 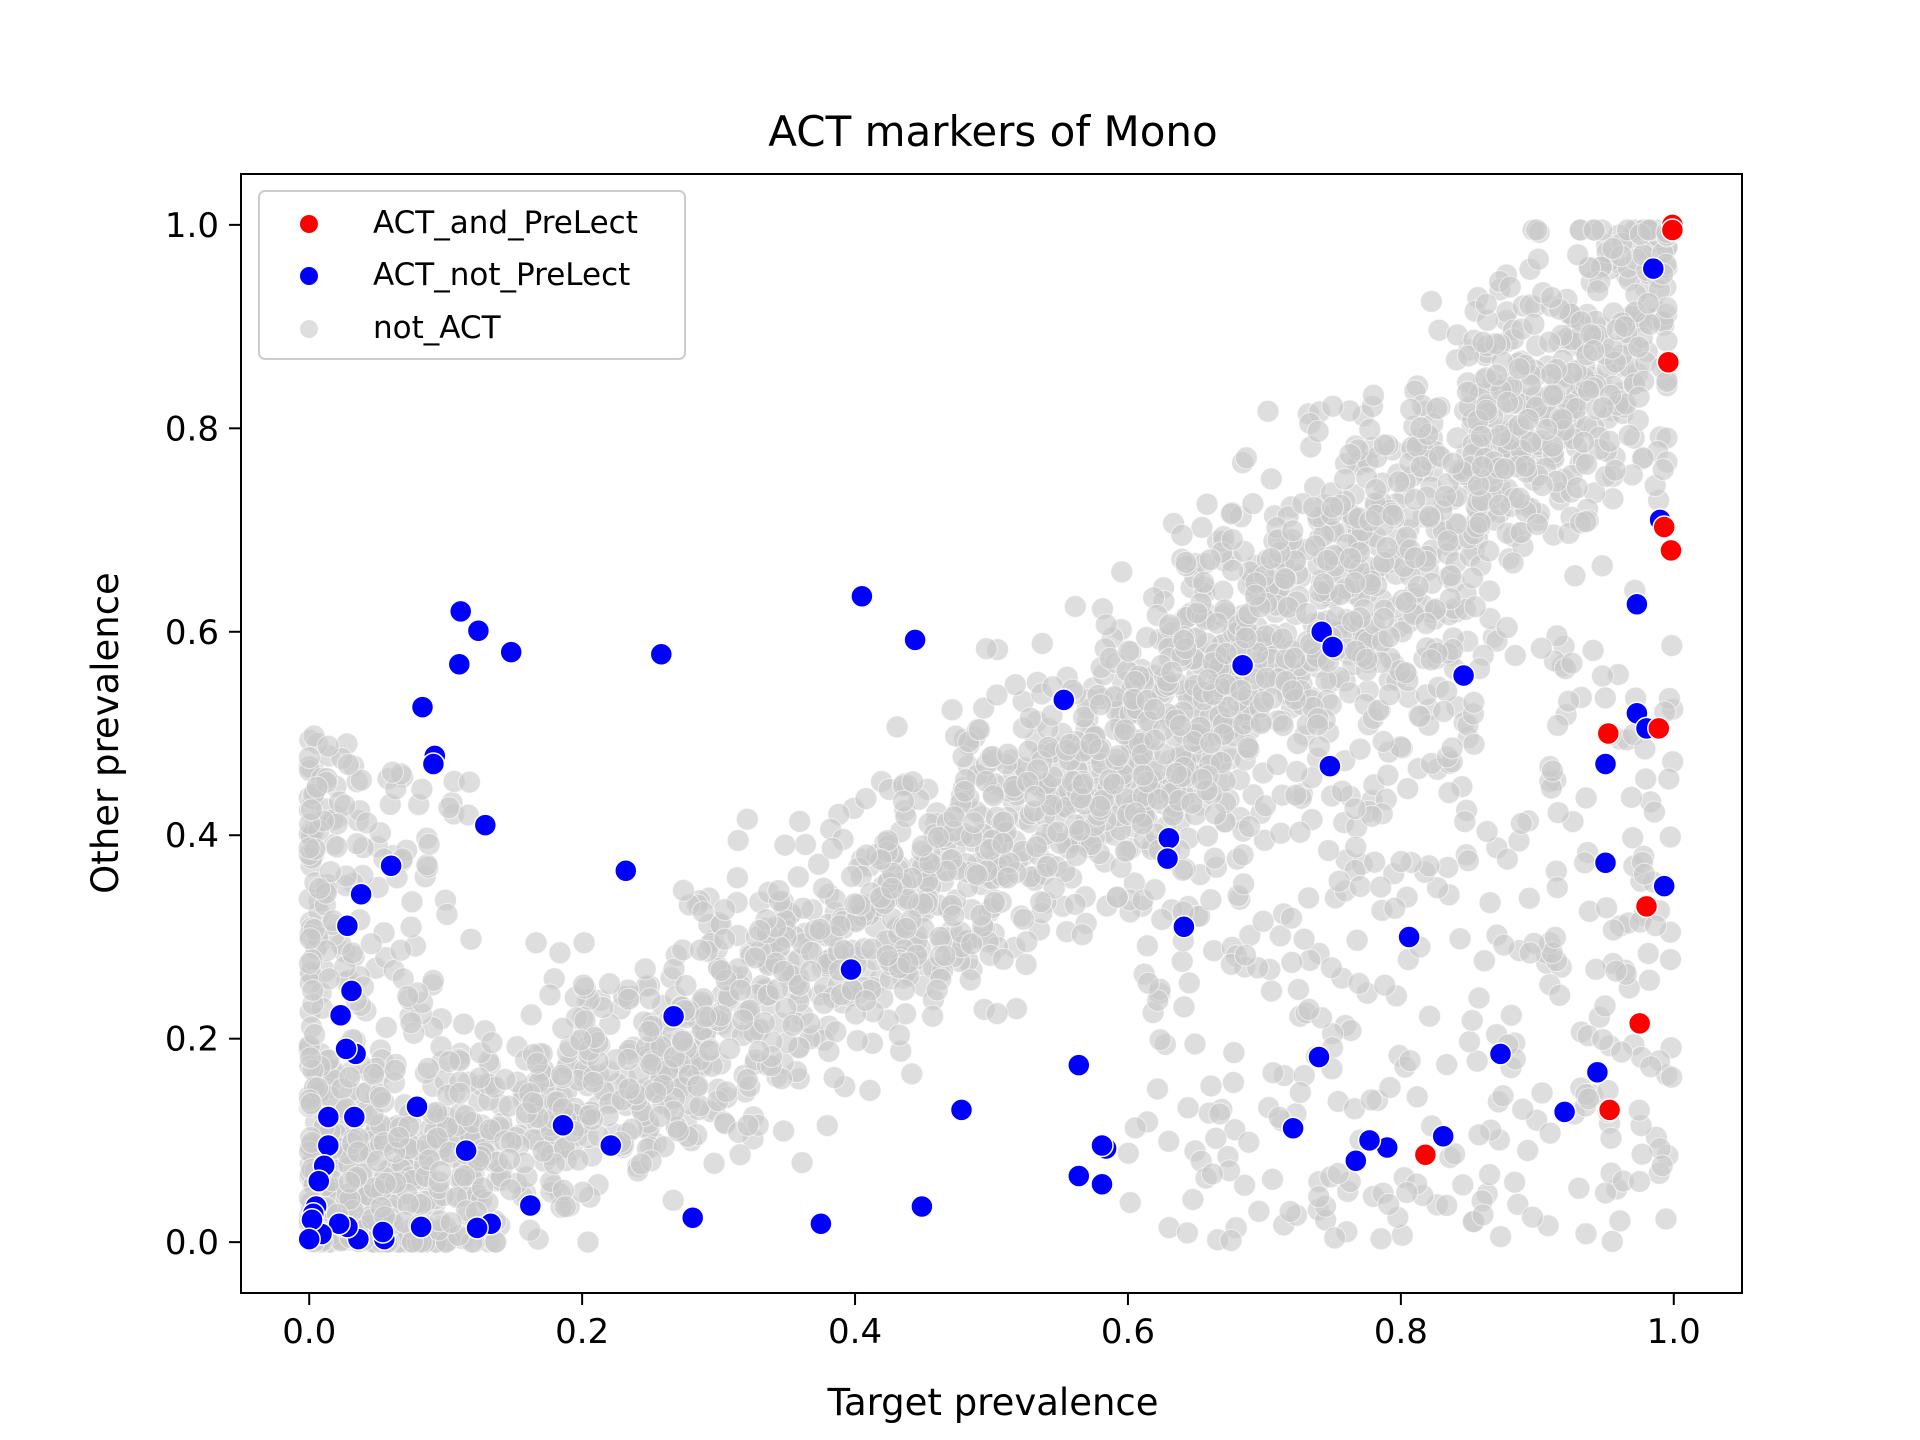 What do you see at coordinates (437, 328) in the screenshot?
I see `legend-label-not-act: not_ACT` at bounding box center [437, 328].